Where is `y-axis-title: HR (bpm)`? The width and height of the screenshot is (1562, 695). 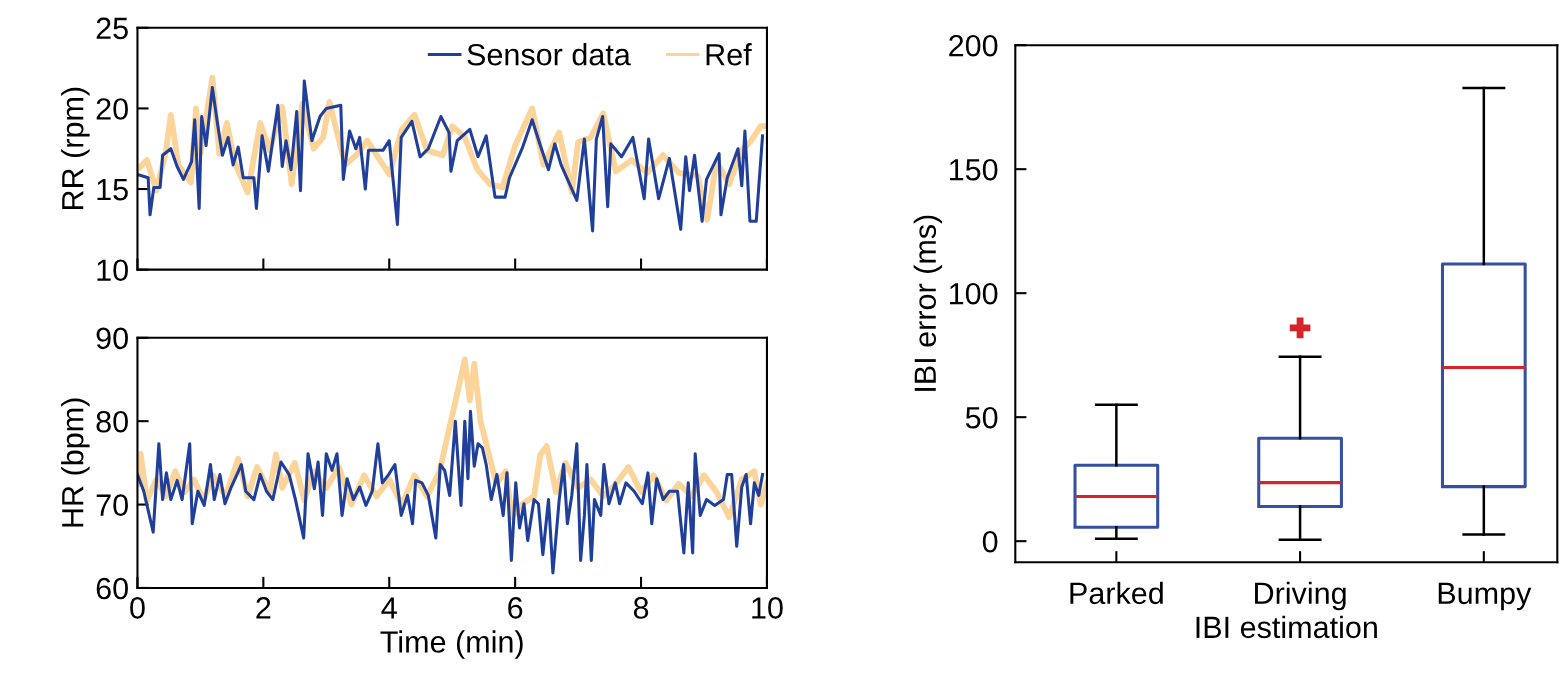
y-axis-title: HR (bpm) is located at coordinates (75, 462).